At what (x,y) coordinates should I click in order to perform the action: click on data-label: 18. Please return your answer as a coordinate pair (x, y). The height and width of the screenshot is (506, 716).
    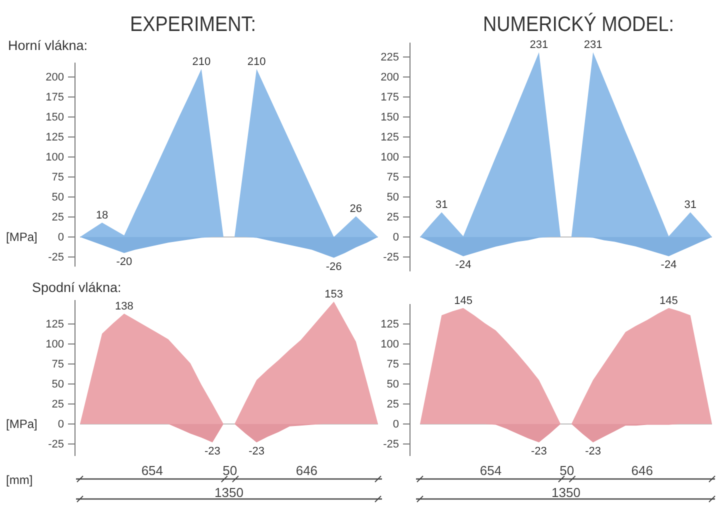
    Looking at the image, I should click on (102, 216).